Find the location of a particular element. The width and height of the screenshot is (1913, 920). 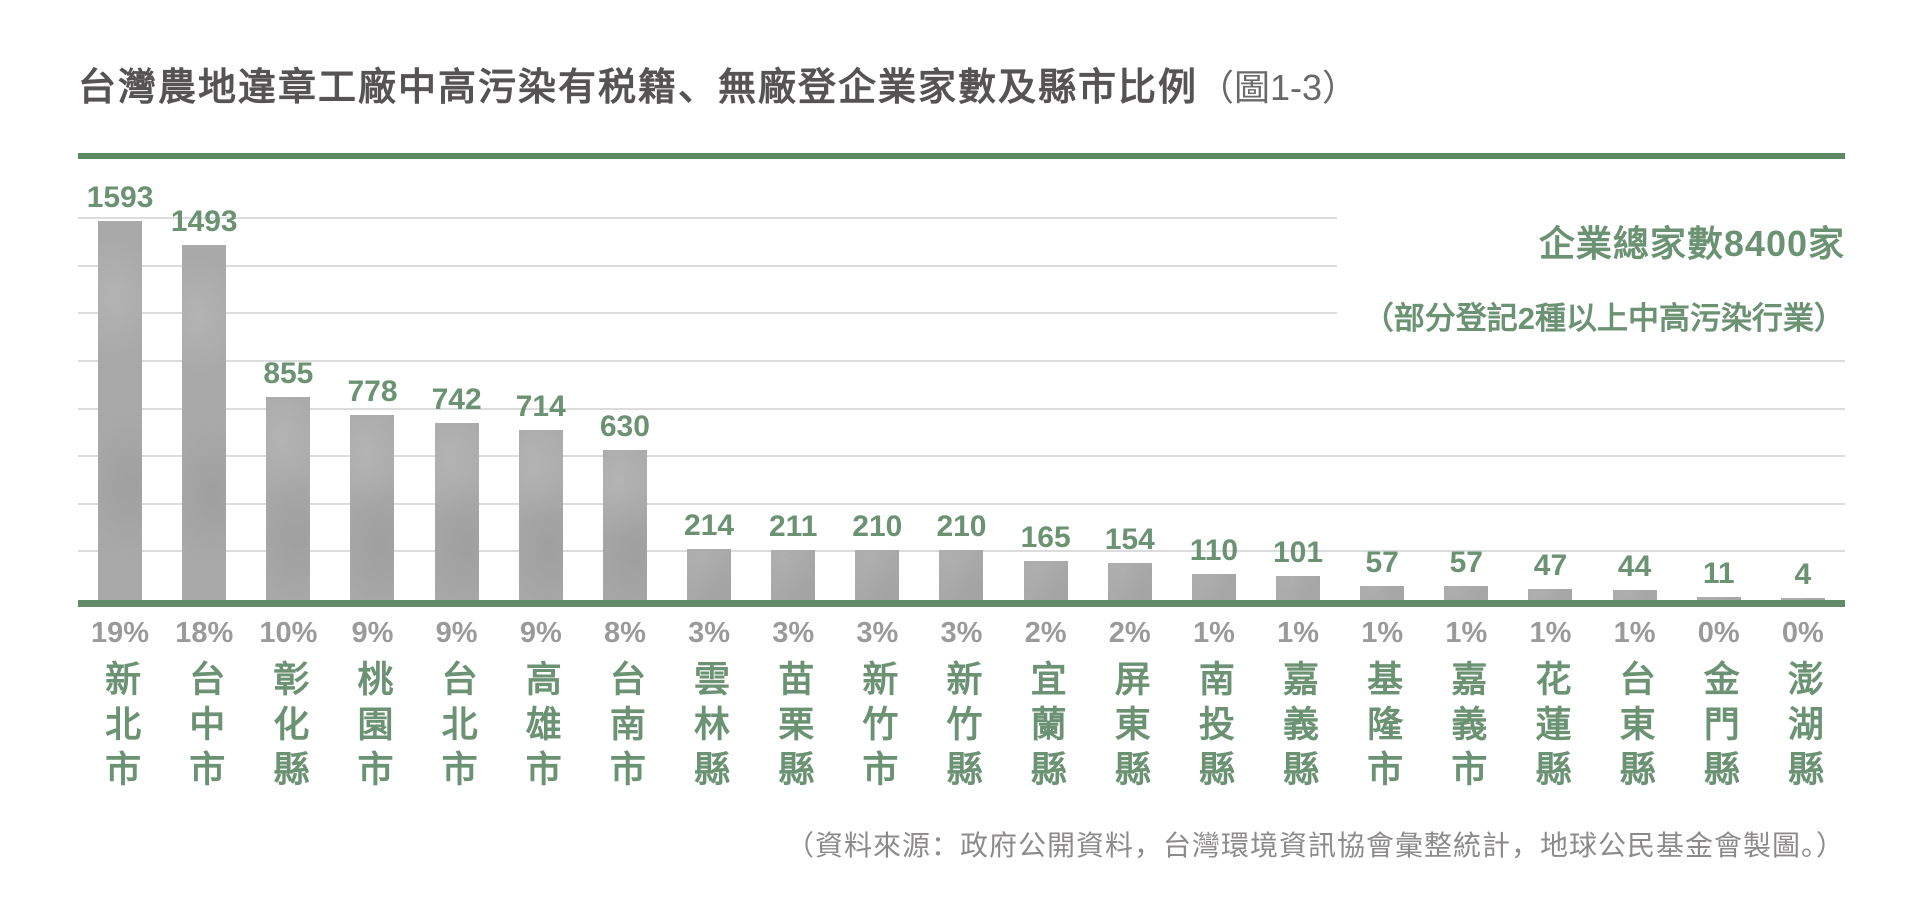

category-cell: 桃園市 is located at coordinates (372, 735).